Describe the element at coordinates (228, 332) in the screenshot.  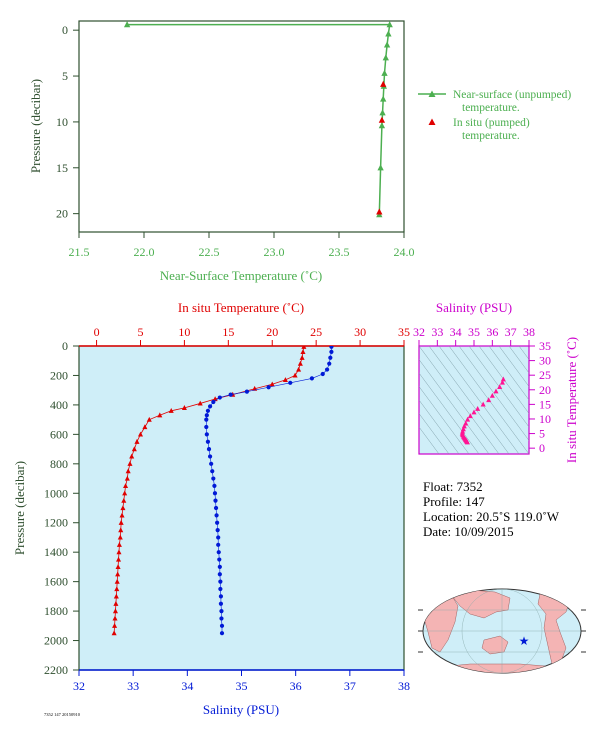
I see `main-top-tick-label: 15` at that location.